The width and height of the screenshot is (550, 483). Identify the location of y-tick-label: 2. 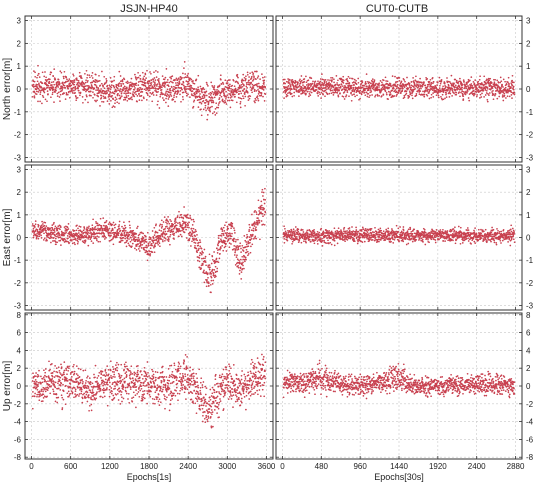
(528, 43).